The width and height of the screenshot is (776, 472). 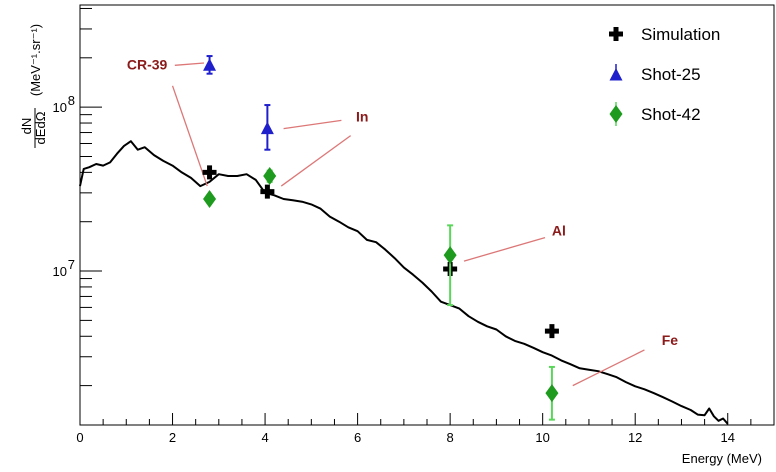 What do you see at coordinates (147, 64) in the screenshot?
I see `annotation-label: CR-39` at bounding box center [147, 64].